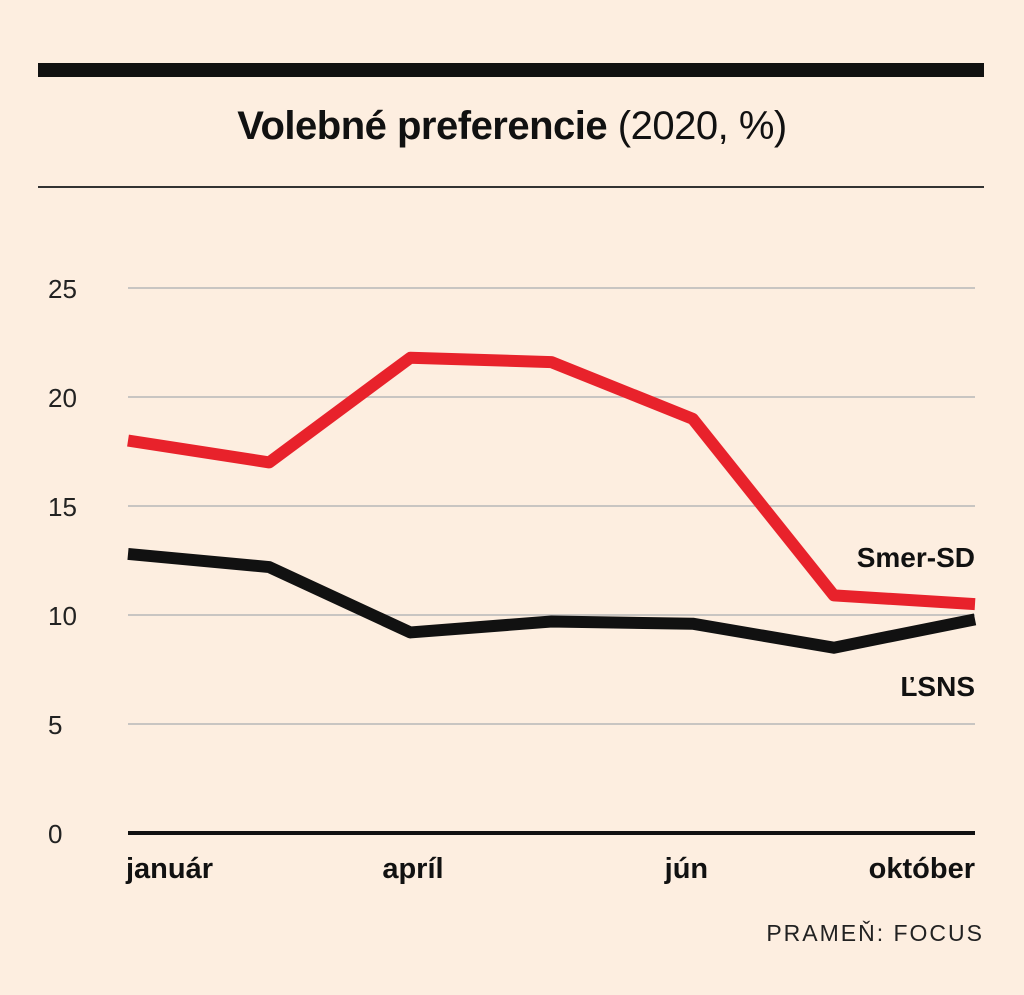  I want to click on chart-title: Volebné preferencie (2020, %), so click(512, 126).